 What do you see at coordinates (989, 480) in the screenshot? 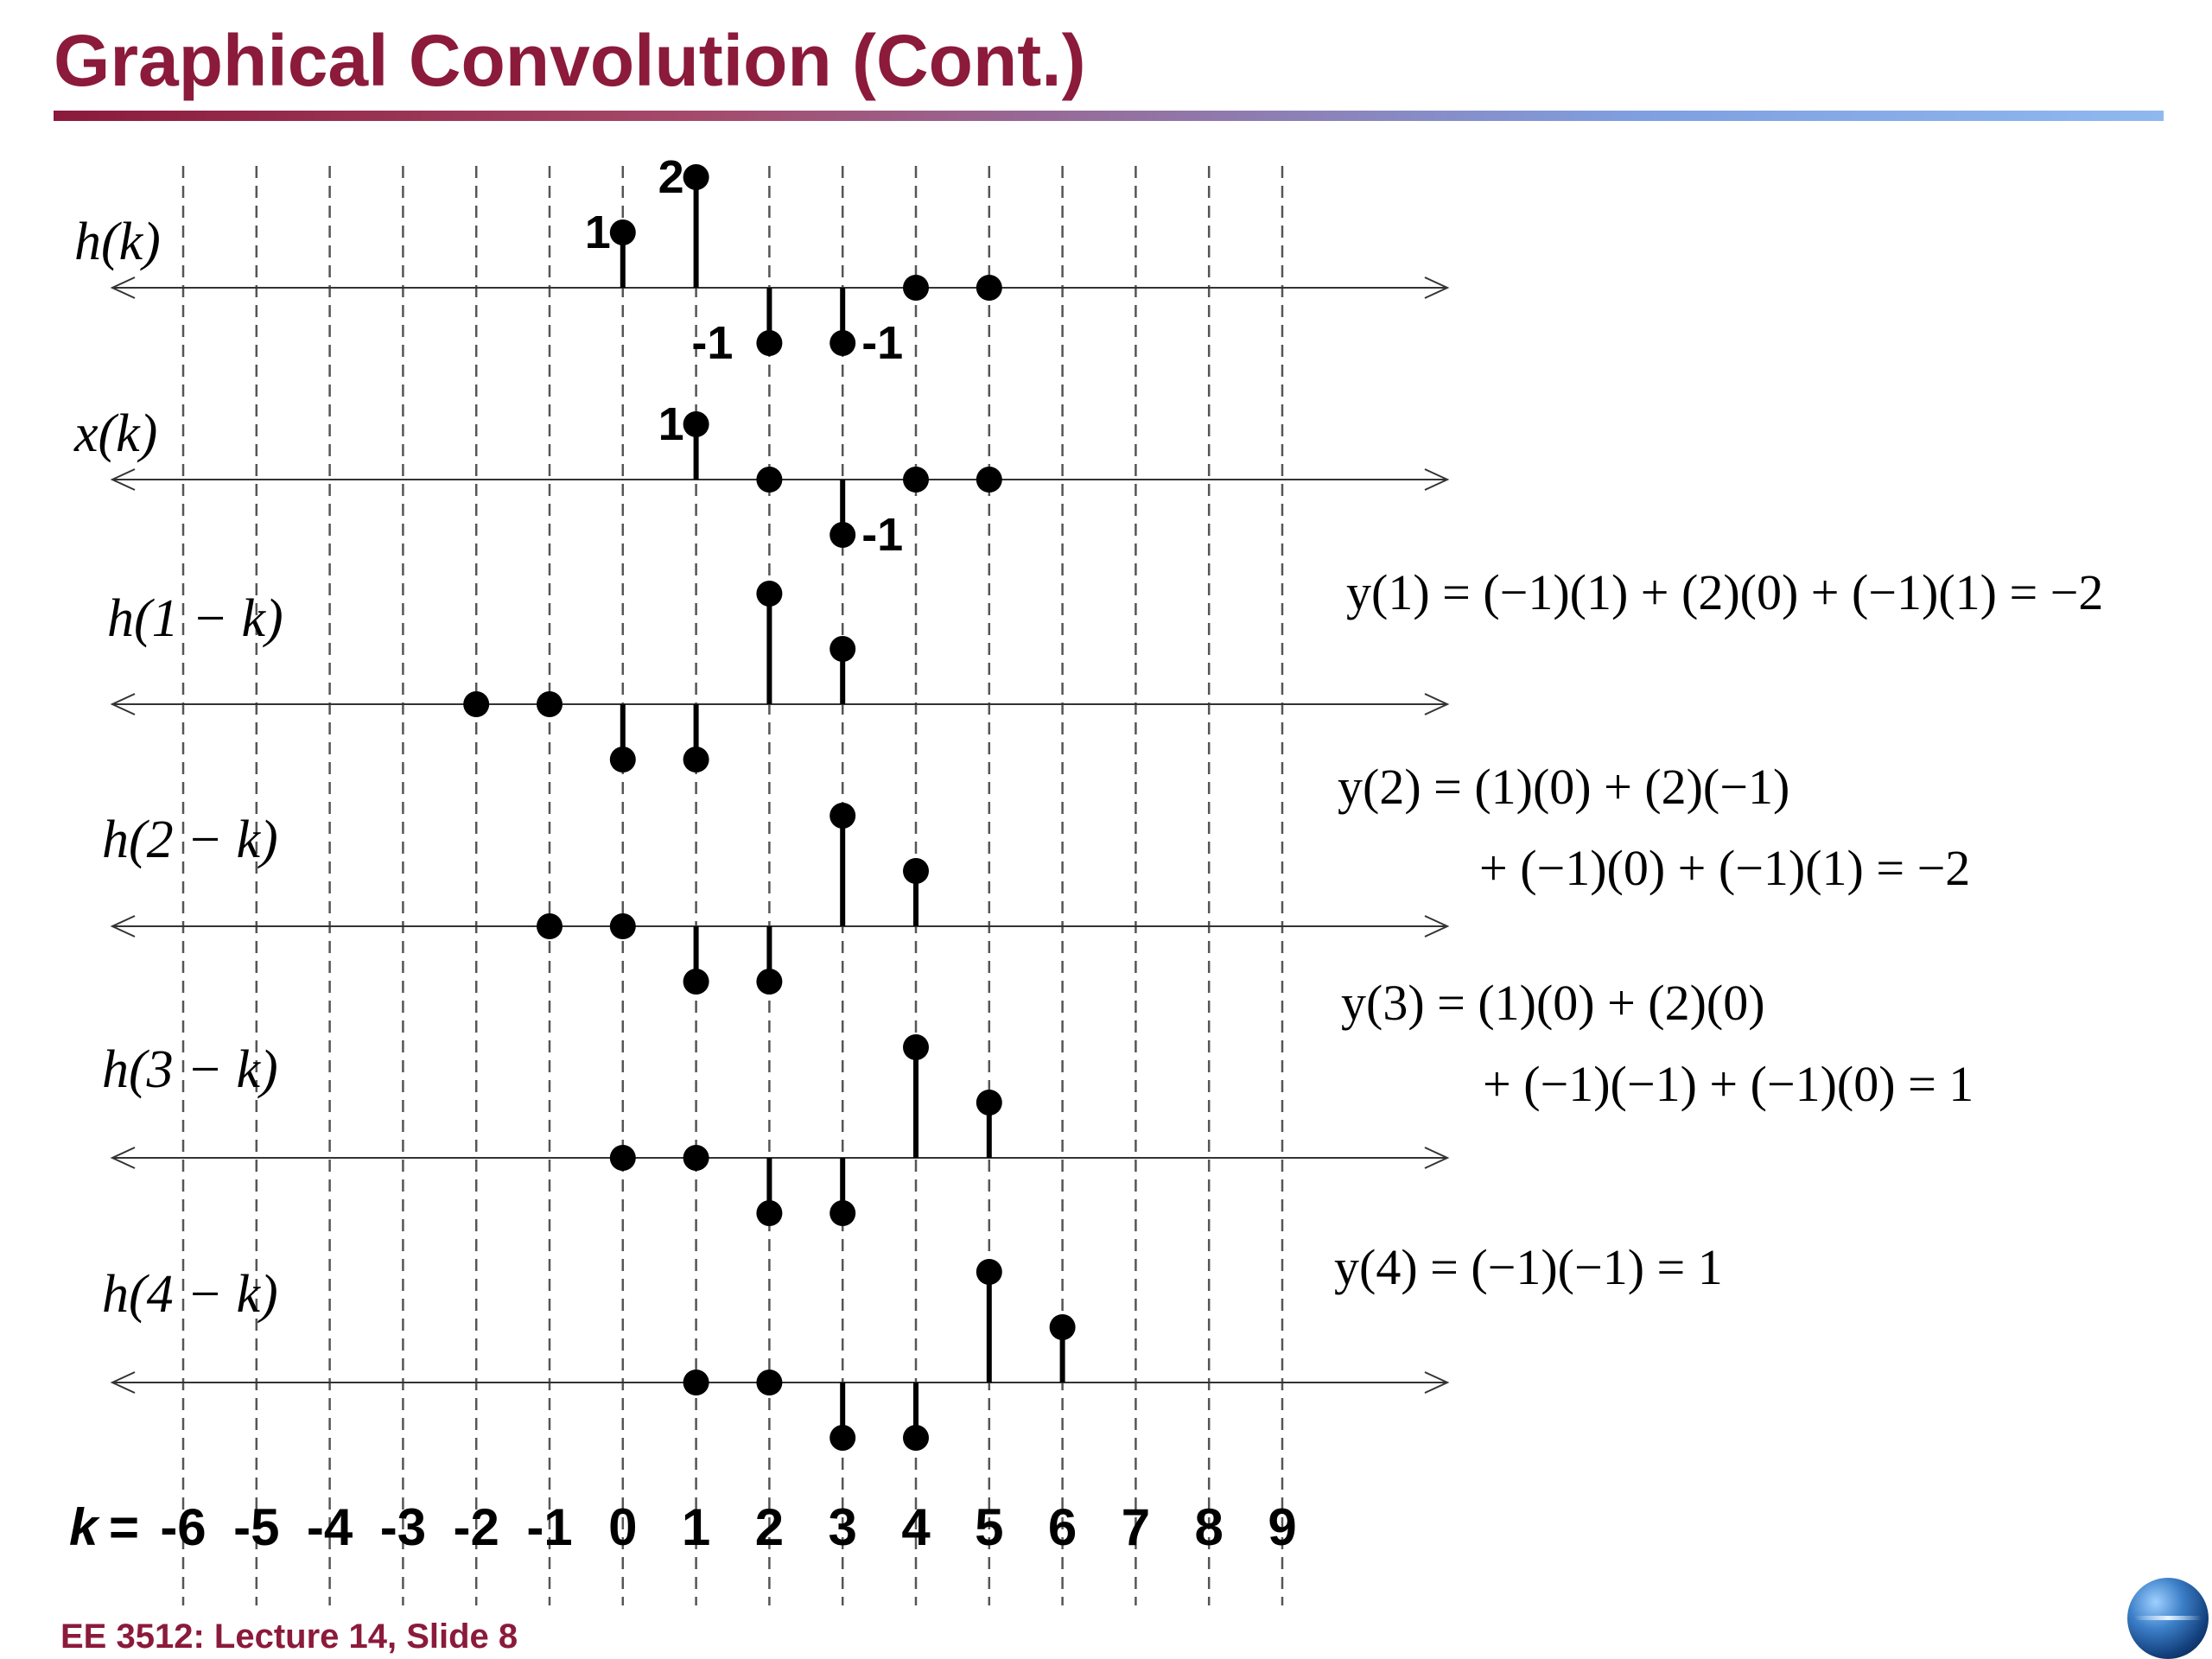
I see `sample-x-k5` at bounding box center [989, 480].